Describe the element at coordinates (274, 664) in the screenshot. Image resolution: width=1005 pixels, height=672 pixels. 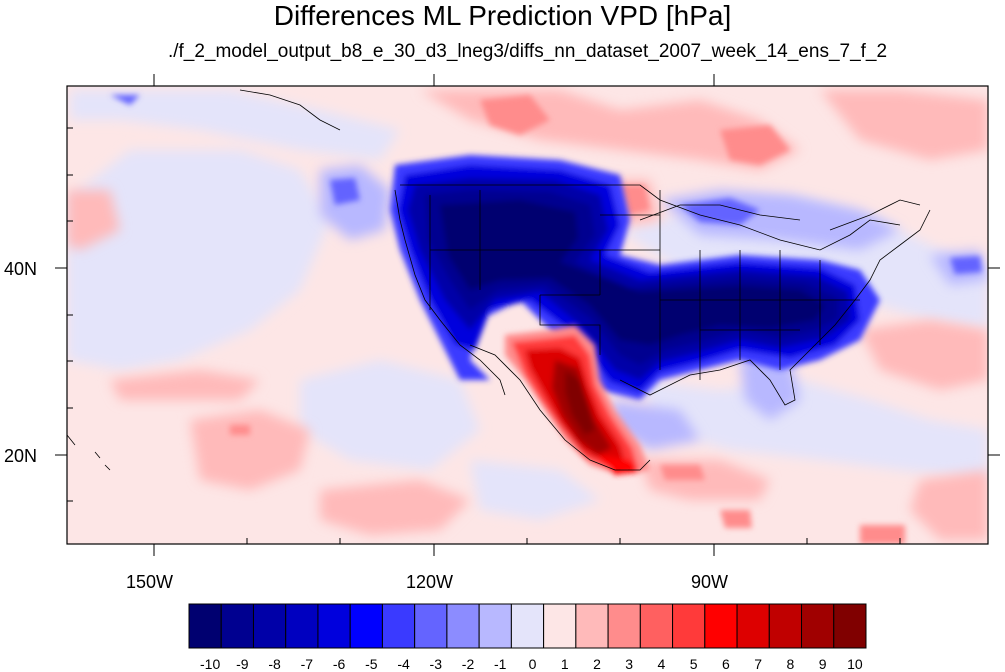
I see `colorbar-label: -8` at that location.